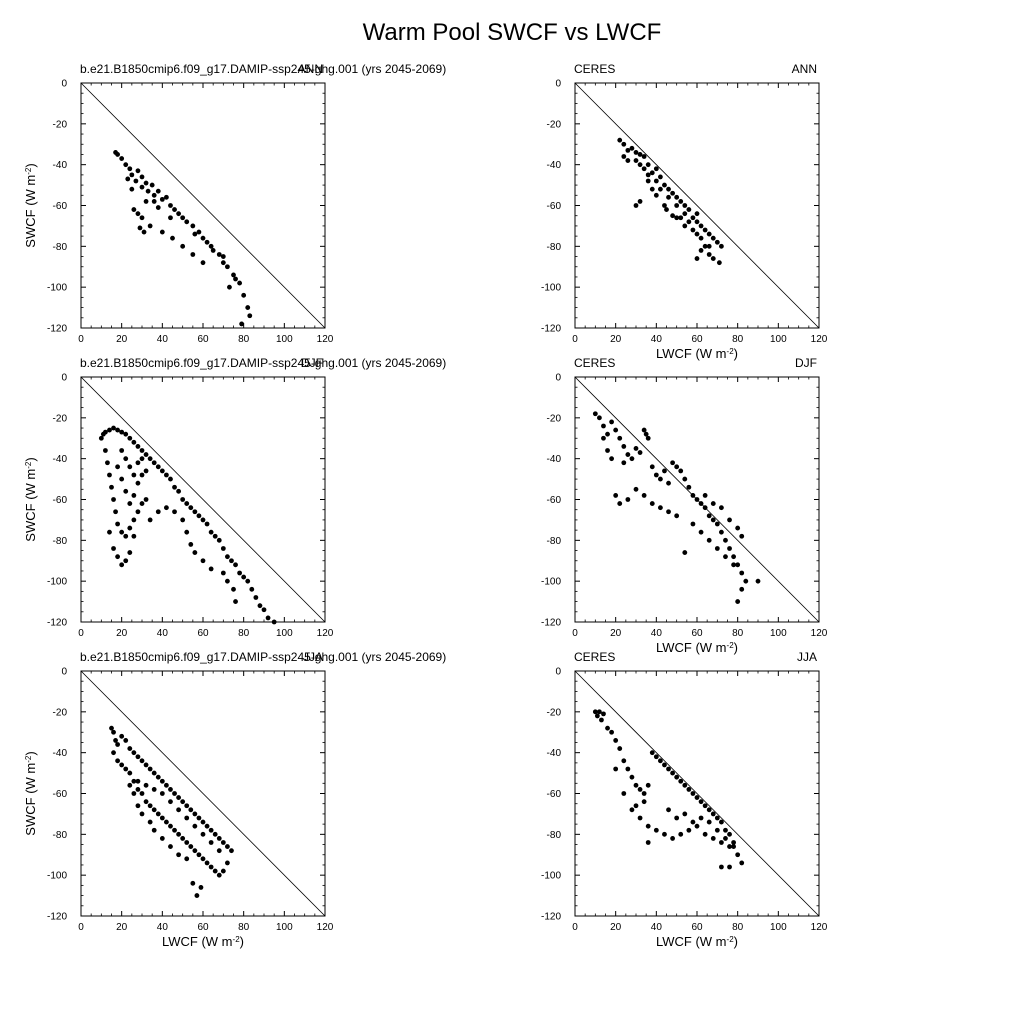 The image size is (1024, 1024). What do you see at coordinates (512, 32) in the screenshot?
I see `figure-title: Warm Pool SWCF vs LWCF` at bounding box center [512, 32].